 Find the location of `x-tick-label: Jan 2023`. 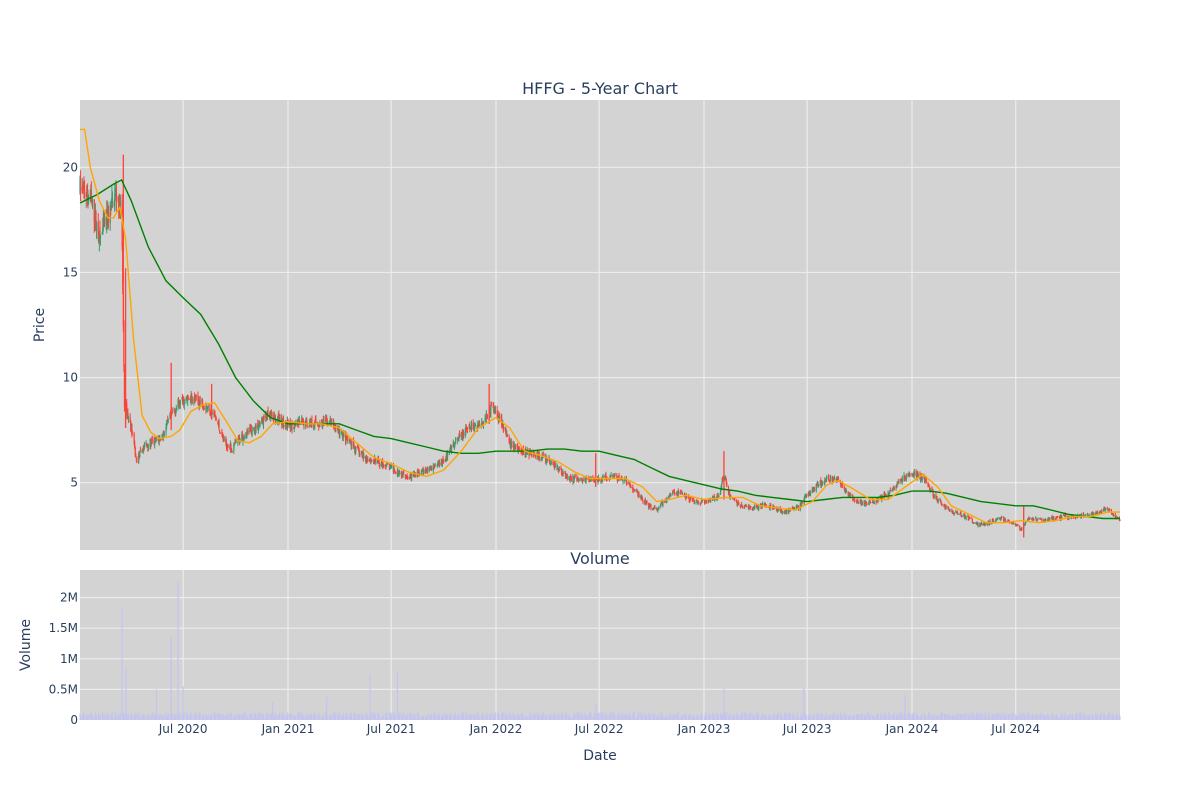

x-tick-label: Jan 2023 is located at coordinates (704, 729).